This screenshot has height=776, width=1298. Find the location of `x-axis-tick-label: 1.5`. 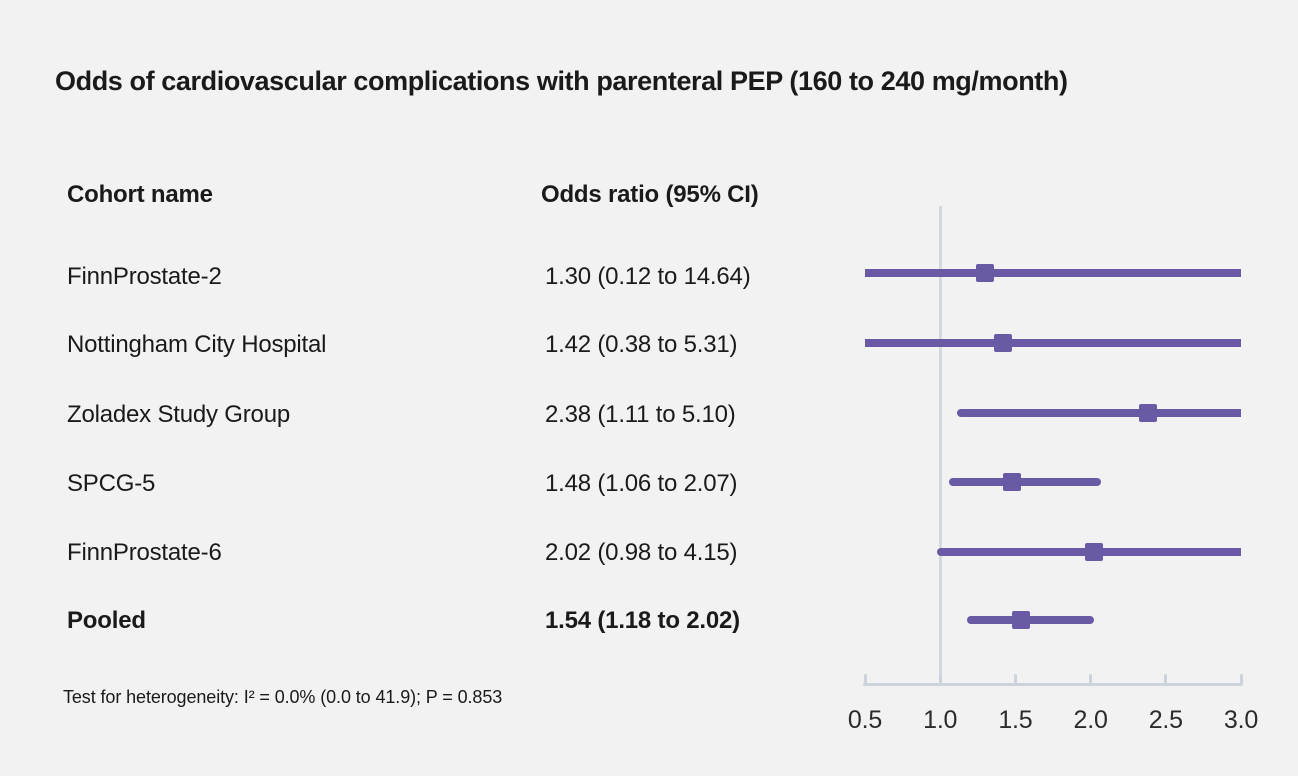

x-axis-tick-label: 1.5 is located at coordinates (1015, 720).